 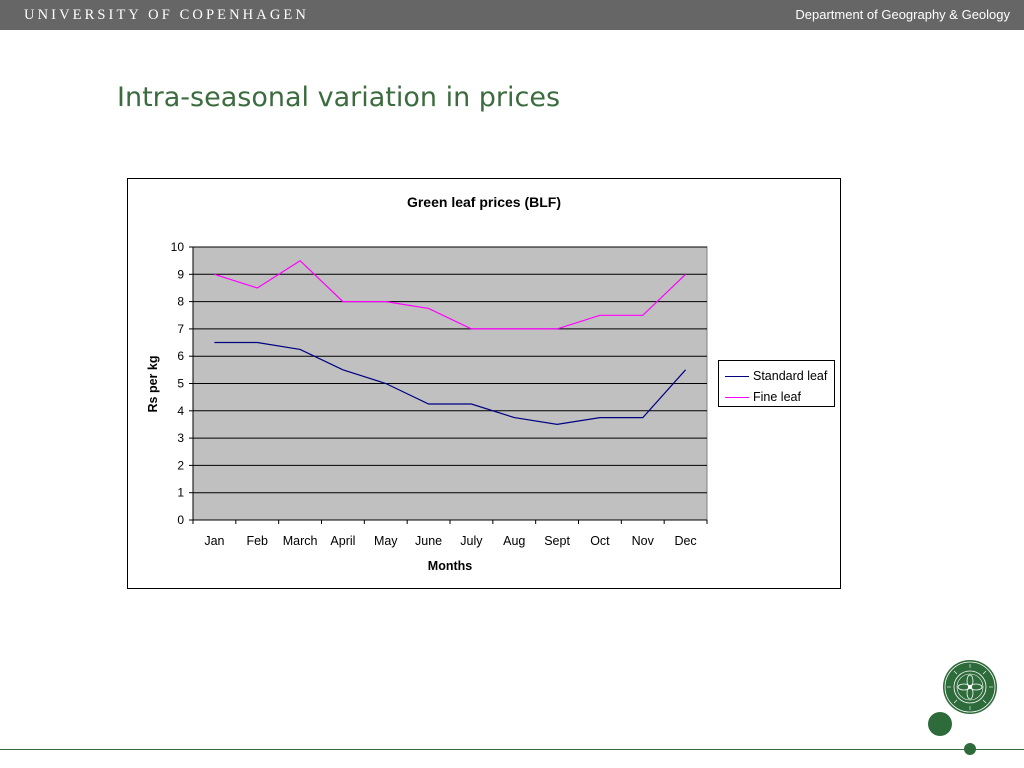 What do you see at coordinates (300, 541) in the screenshot?
I see `x-tick-label: March` at bounding box center [300, 541].